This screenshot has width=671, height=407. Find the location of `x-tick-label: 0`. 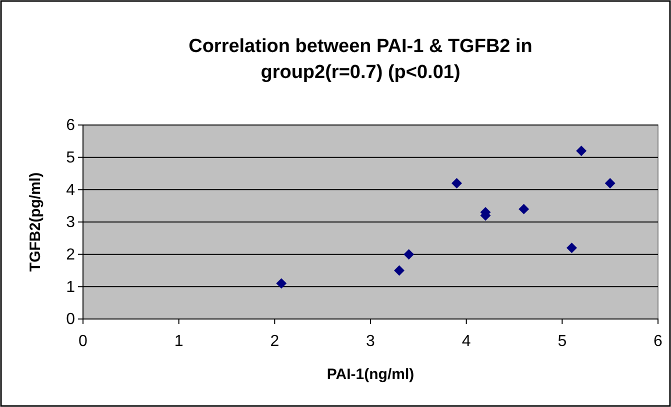

x-tick-label: 0 is located at coordinates (83, 341).